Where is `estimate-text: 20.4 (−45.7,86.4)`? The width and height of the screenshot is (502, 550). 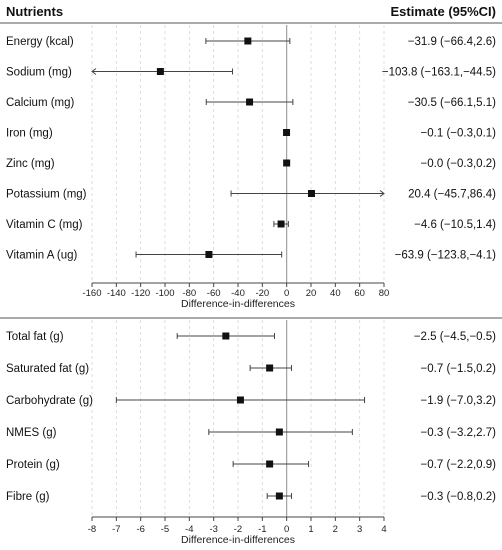 estimate-text: 20.4 (−45.7,86.4) is located at coordinates (452, 195).